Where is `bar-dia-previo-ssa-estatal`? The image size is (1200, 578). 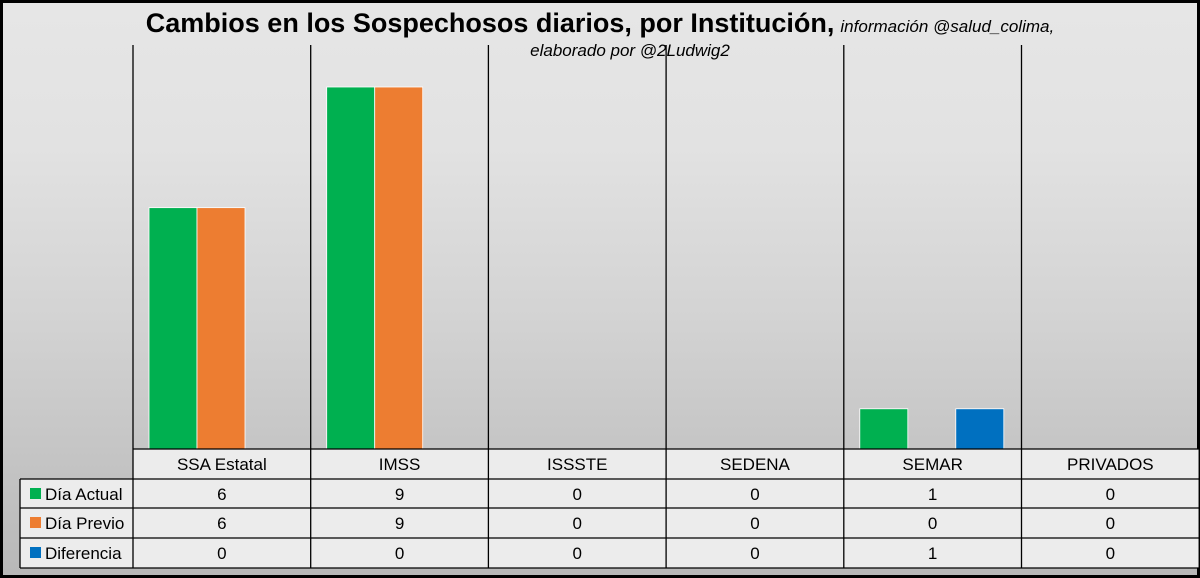 bar-dia-previo-ssa-estatal is located at coordinates (221, 328).